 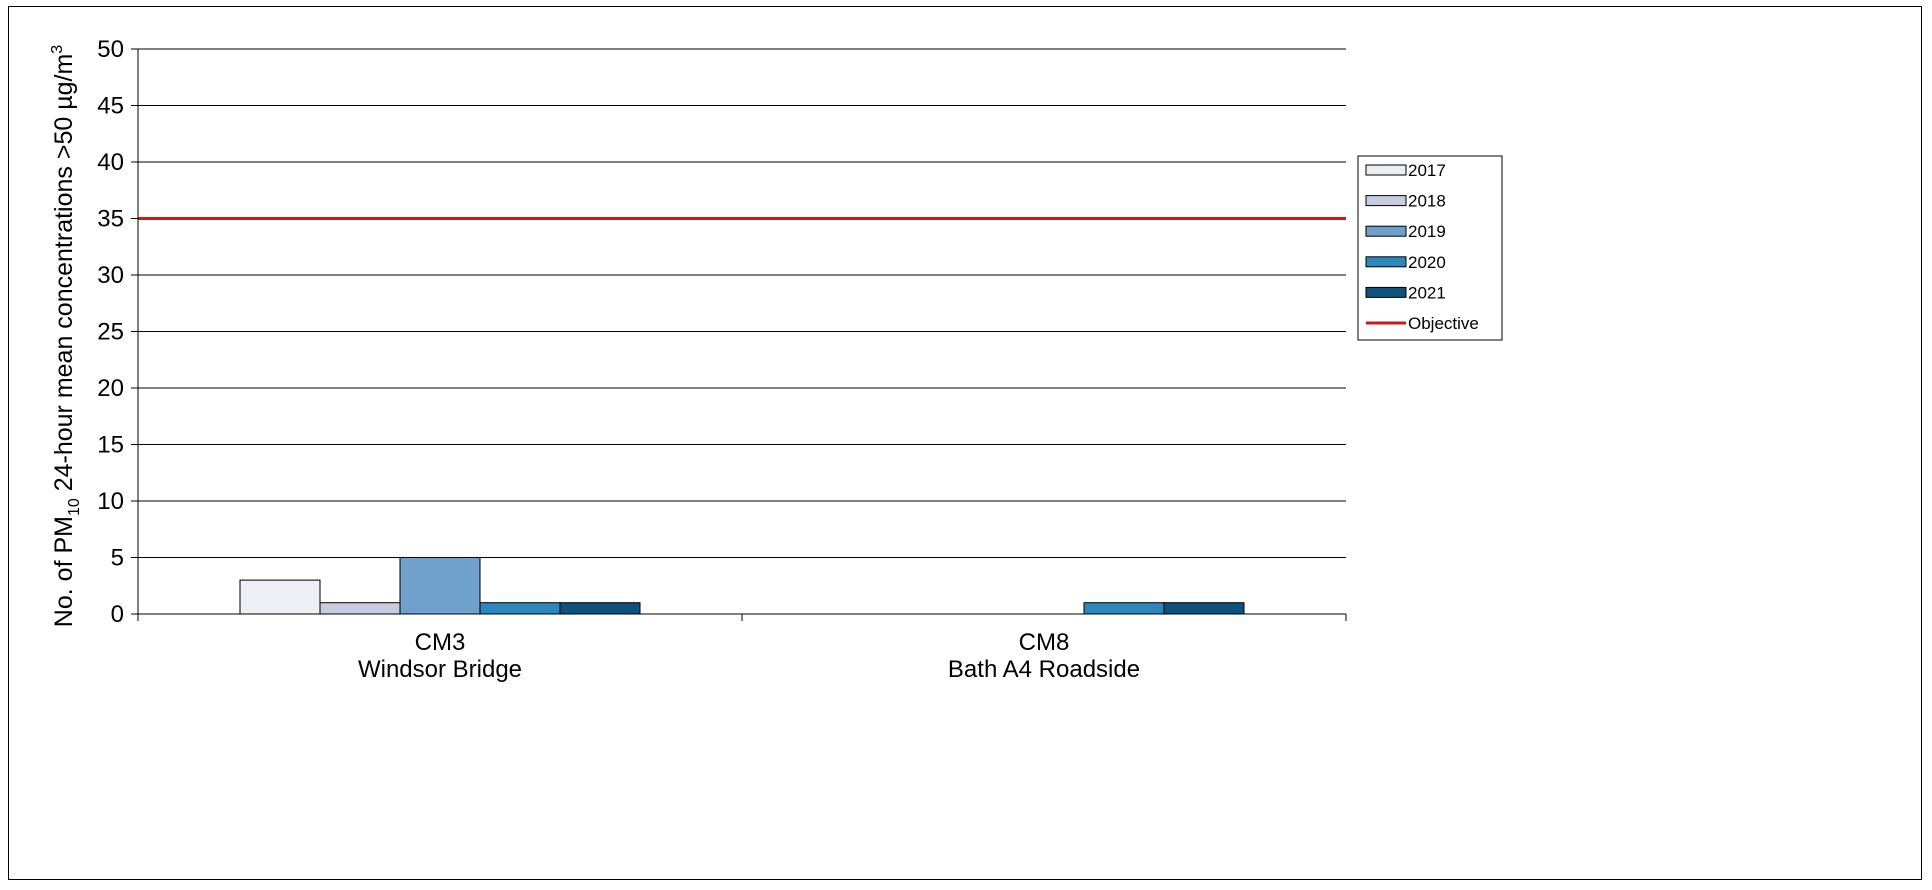 What do you see at coordinates (600, 608) in the screenshot?
I see `bar-2021-cm3` at bounding box center [600, 608].